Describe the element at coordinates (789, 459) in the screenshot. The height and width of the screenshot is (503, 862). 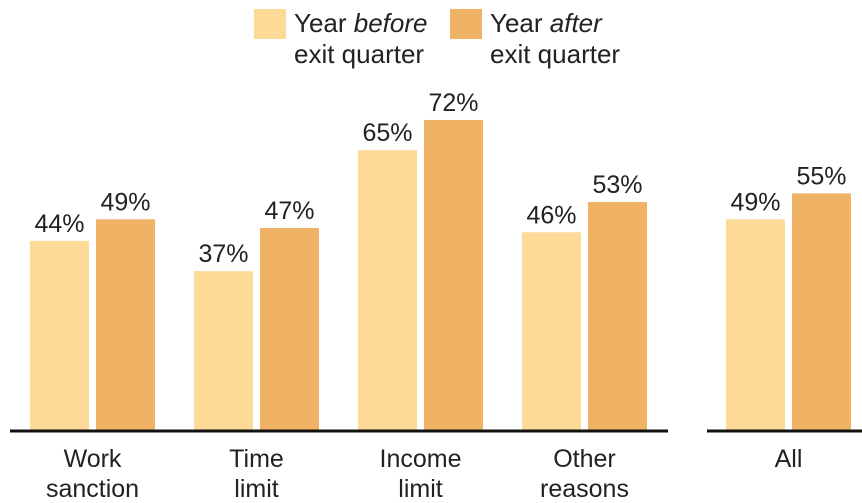
I see `category-label-4: All` at that location.